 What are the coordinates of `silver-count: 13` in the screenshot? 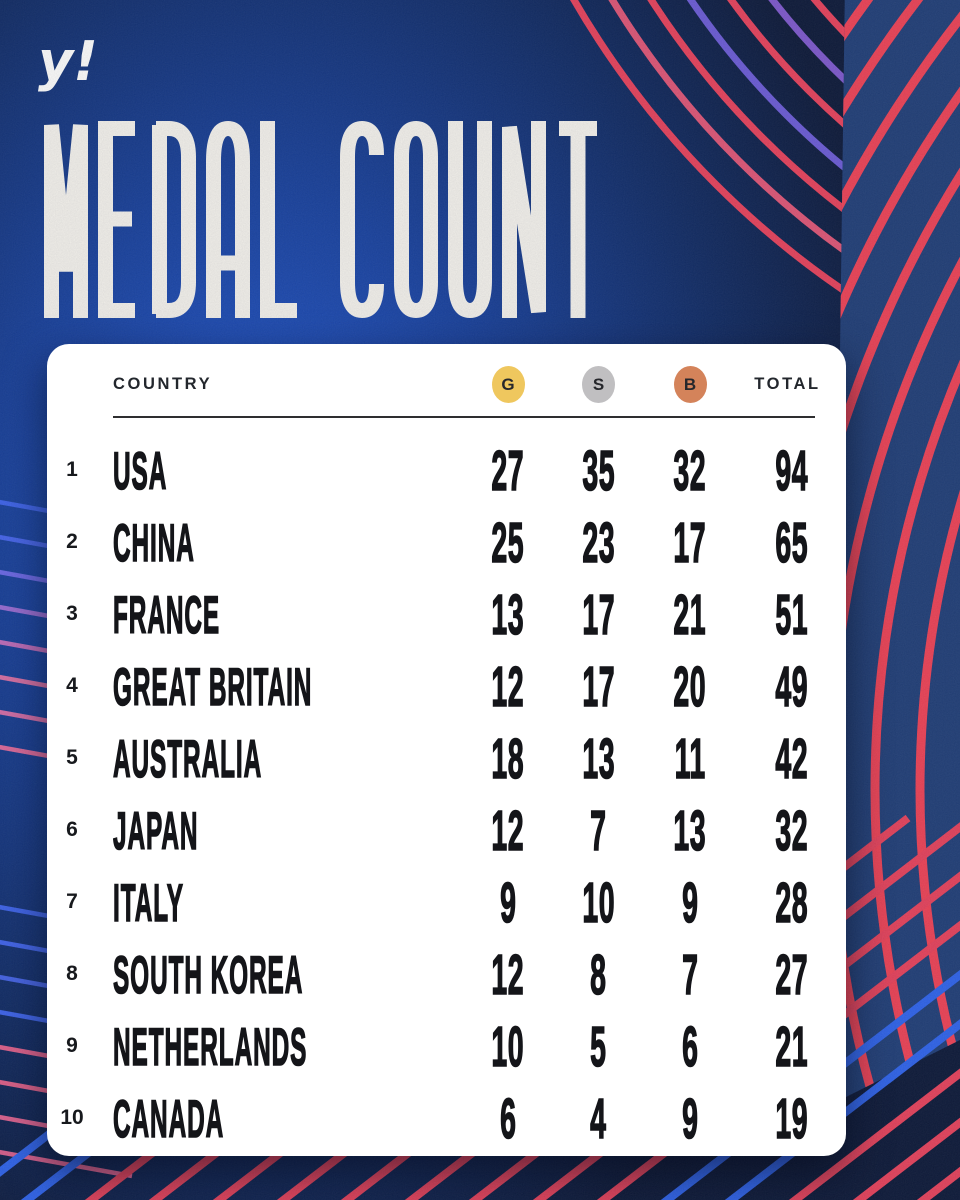 It's located at (598, 759).